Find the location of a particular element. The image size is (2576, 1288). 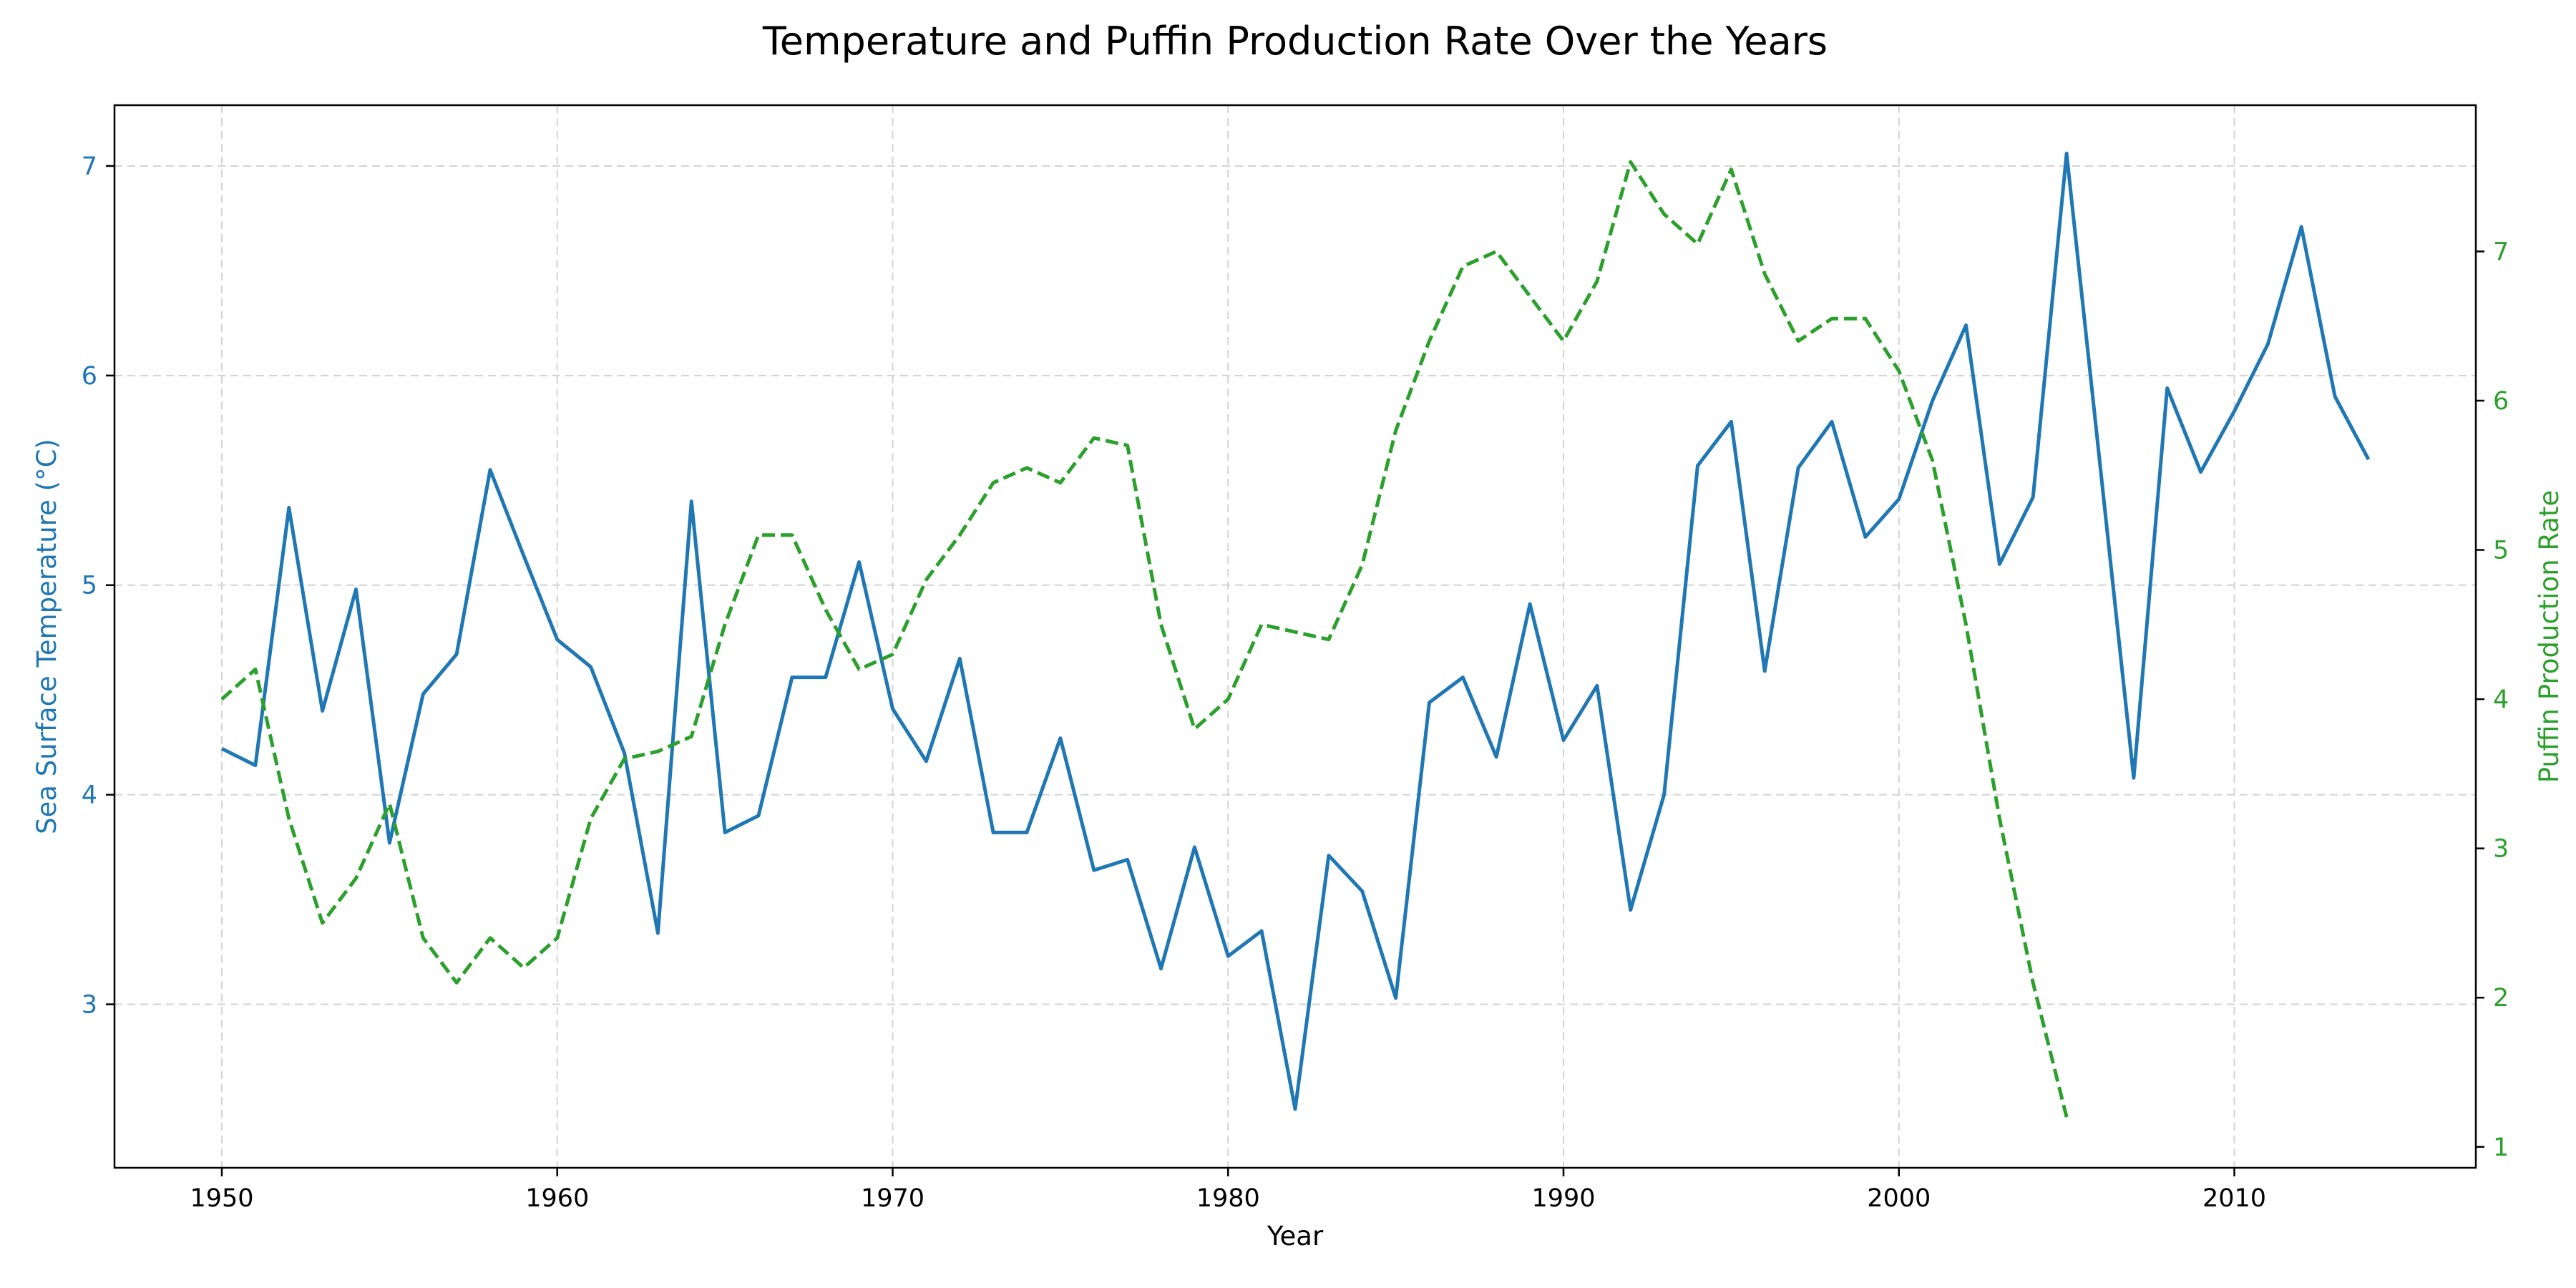

x-tick-label: 1990 is located at coordinates (1563, 1198).